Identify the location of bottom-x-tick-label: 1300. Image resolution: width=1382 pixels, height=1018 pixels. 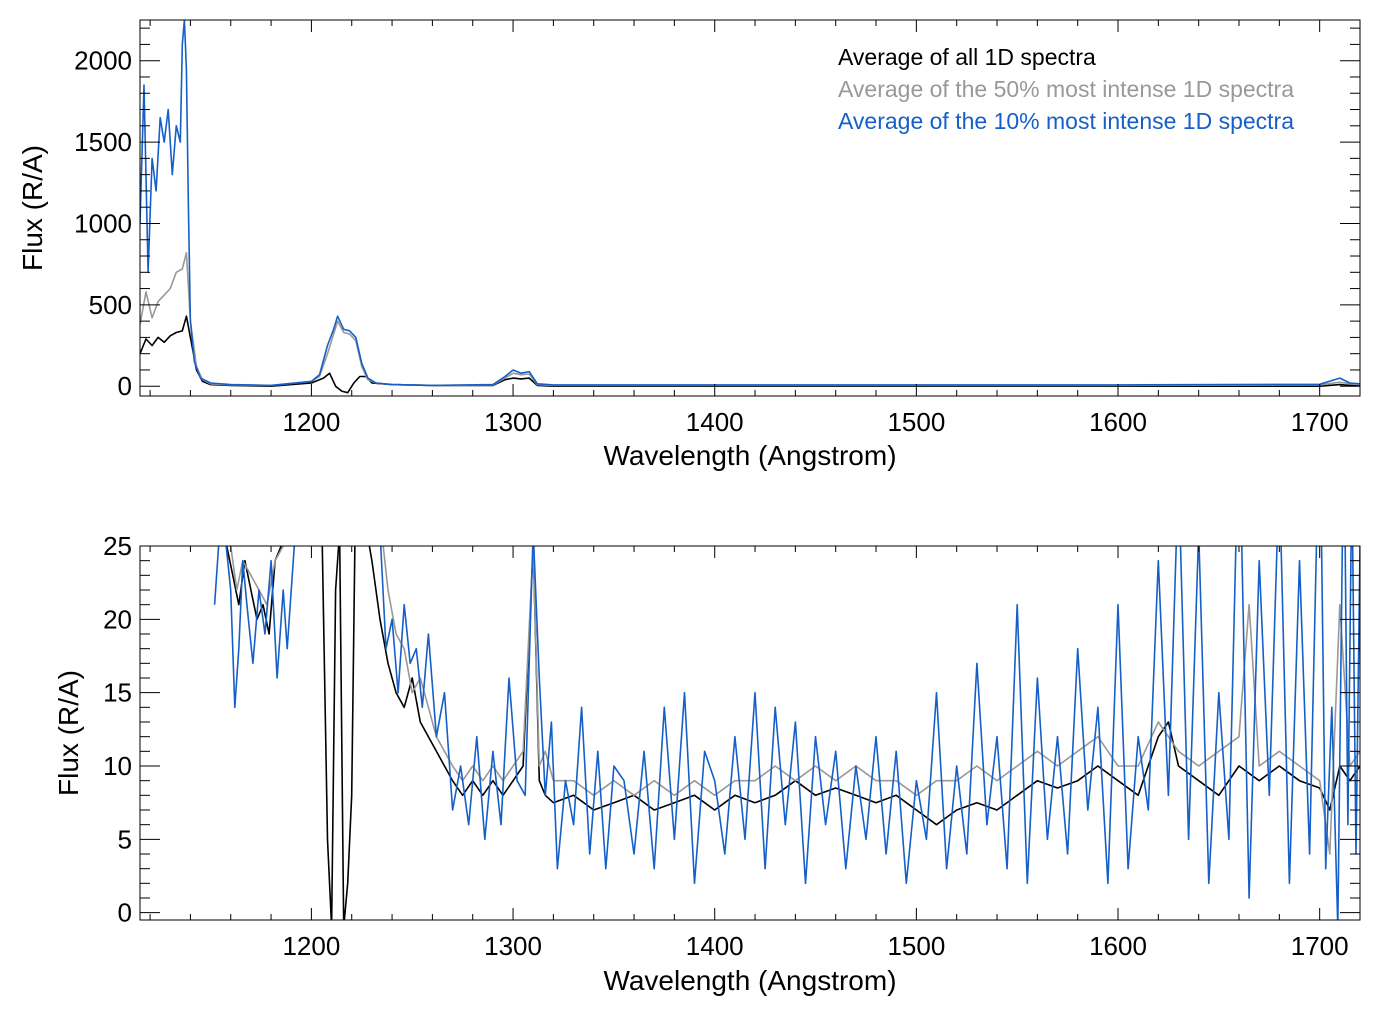
(513, 946).